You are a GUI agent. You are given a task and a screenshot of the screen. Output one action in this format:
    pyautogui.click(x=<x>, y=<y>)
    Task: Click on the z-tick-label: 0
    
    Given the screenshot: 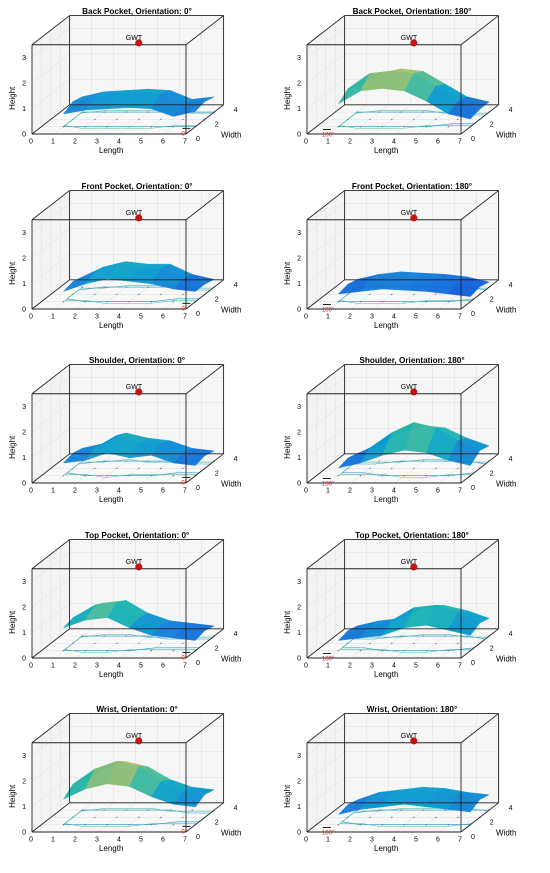 What is the action you would take?
    pyautogui.click(x=24, y=833)
    